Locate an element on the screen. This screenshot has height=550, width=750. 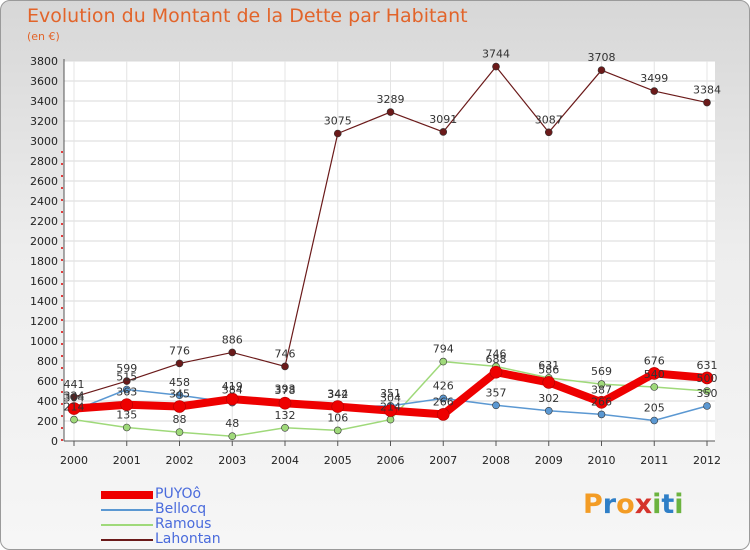
data-label: 135 is located at coordinates (126, 415).